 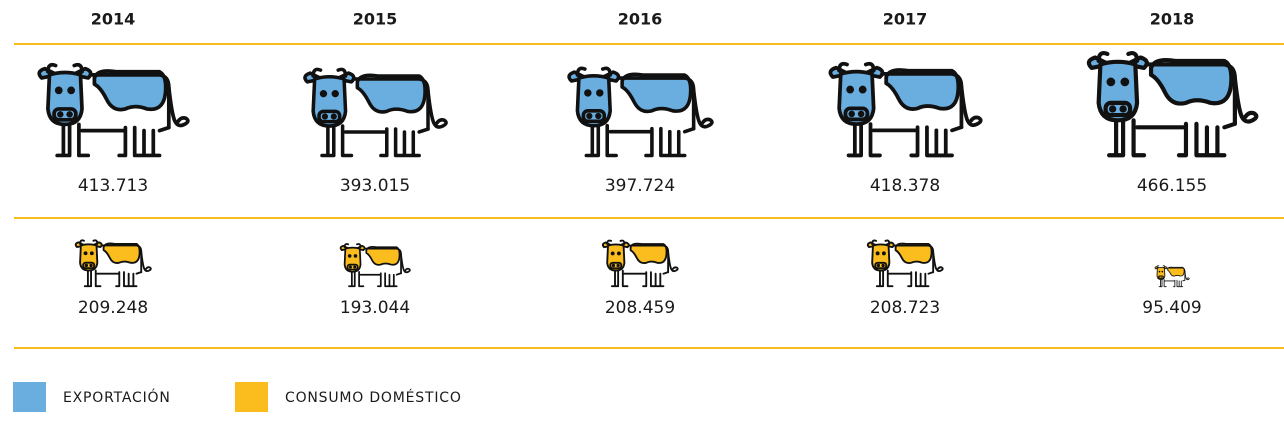 What do you see at coordinates (113, 19) in the screenshot?
I see `year-label: 2014` at bounding box center [113, 19].